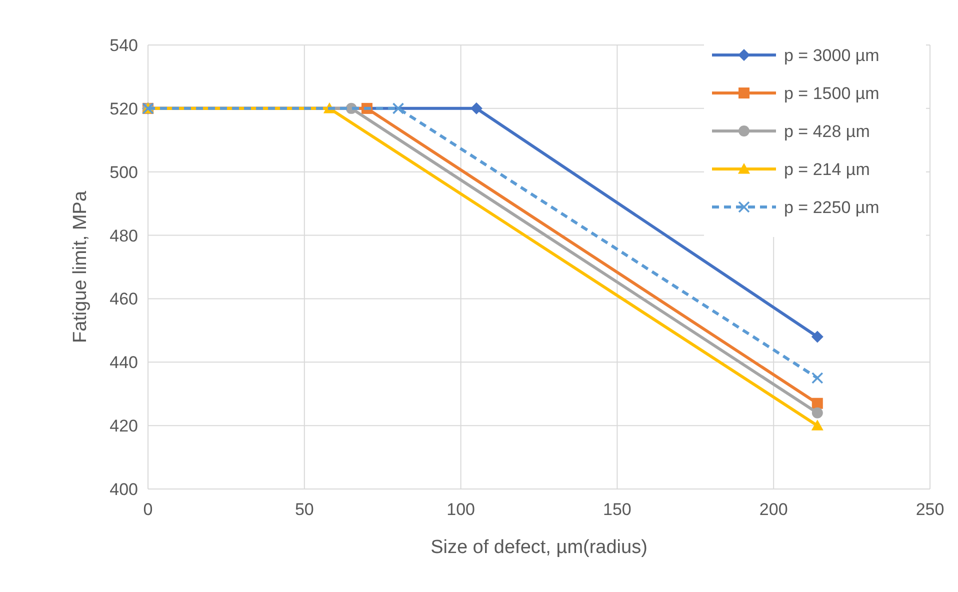  Describe the element at coordinates (124, 236) in the screenshot. I see `y-tick-label: 480` at that location.